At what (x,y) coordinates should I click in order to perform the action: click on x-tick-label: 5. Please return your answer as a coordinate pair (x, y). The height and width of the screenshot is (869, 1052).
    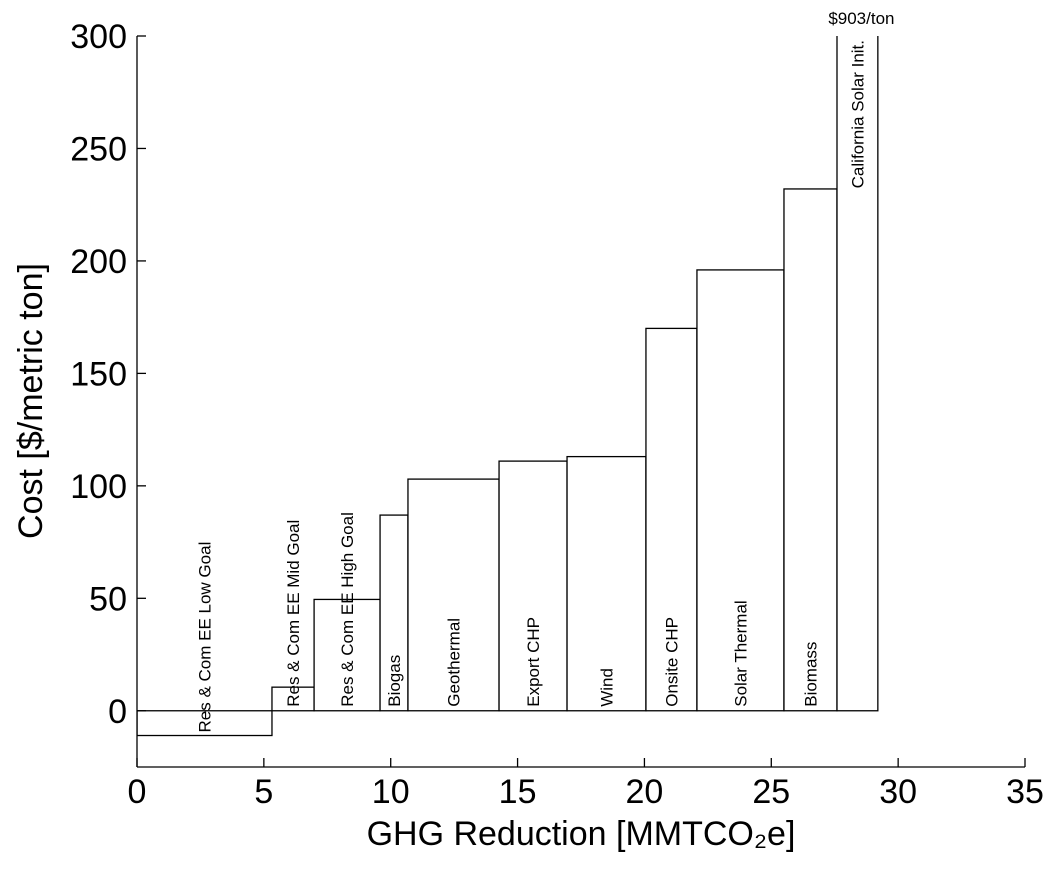
    Looking at the image, I should click on (263, 792).